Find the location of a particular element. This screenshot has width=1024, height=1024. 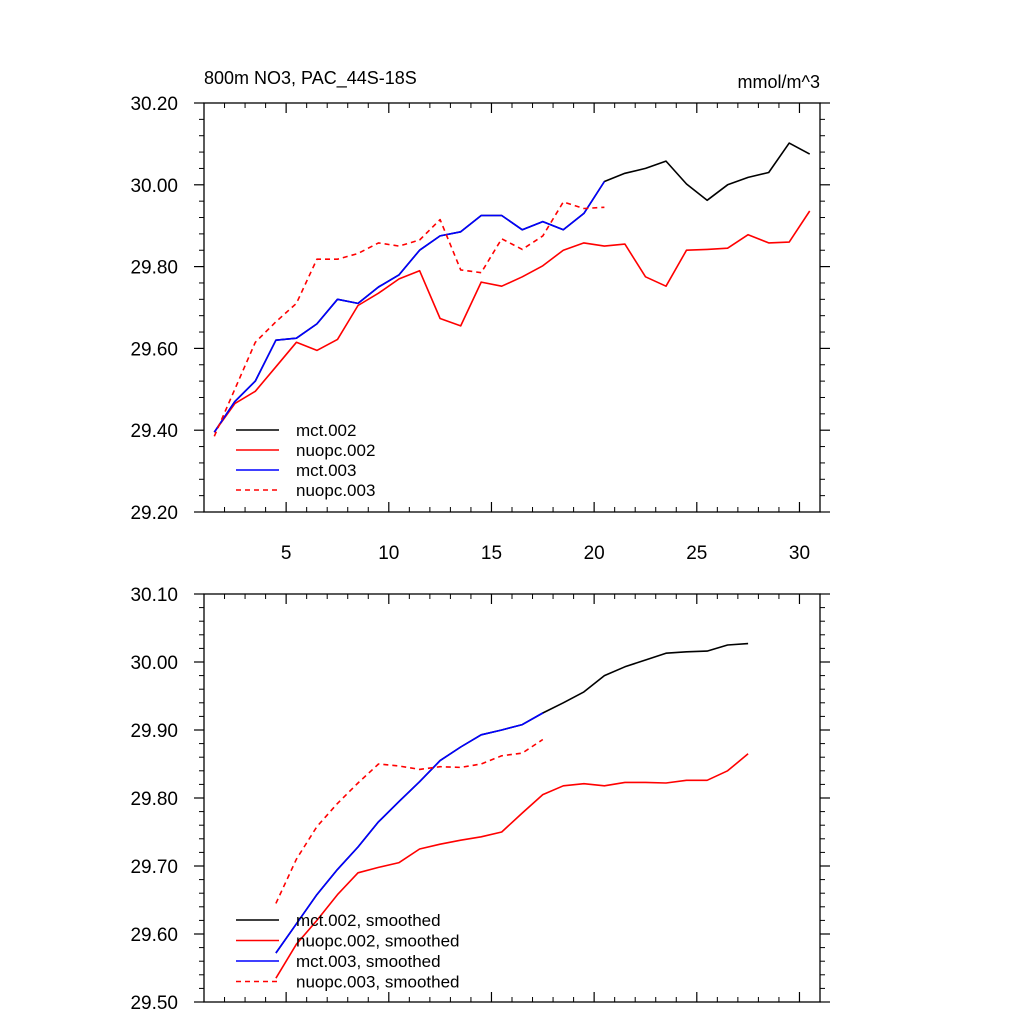

units-label: mmol/m^3 is located at coordinates (779, 82).